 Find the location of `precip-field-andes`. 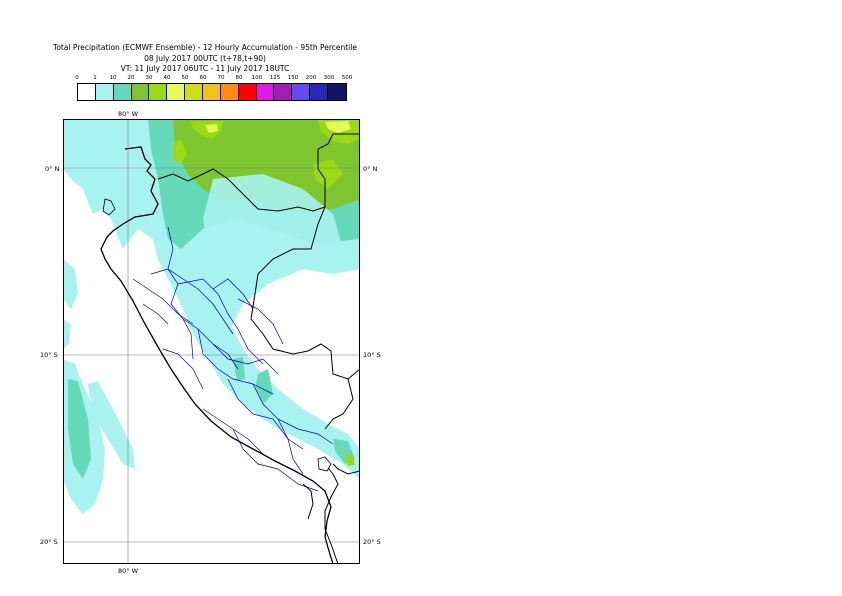

precip-field-andes is located at coordinates (261, 326).